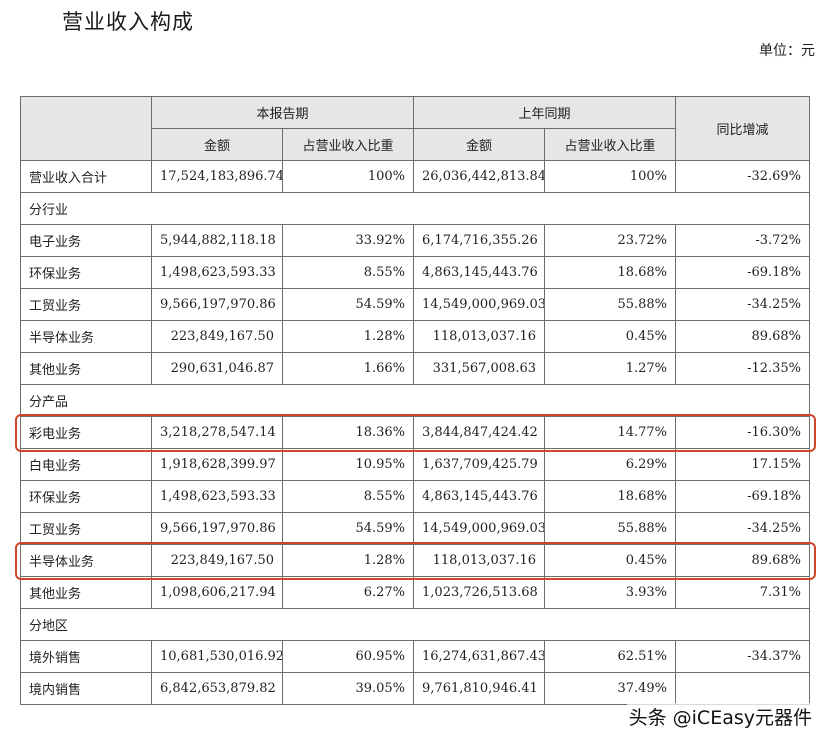 Image resolution: width=832 pixels, height=748 pixels. Describe the element at coordinates (86, 464) in the screenshot. I see `row-label: 白电业务` at that location.